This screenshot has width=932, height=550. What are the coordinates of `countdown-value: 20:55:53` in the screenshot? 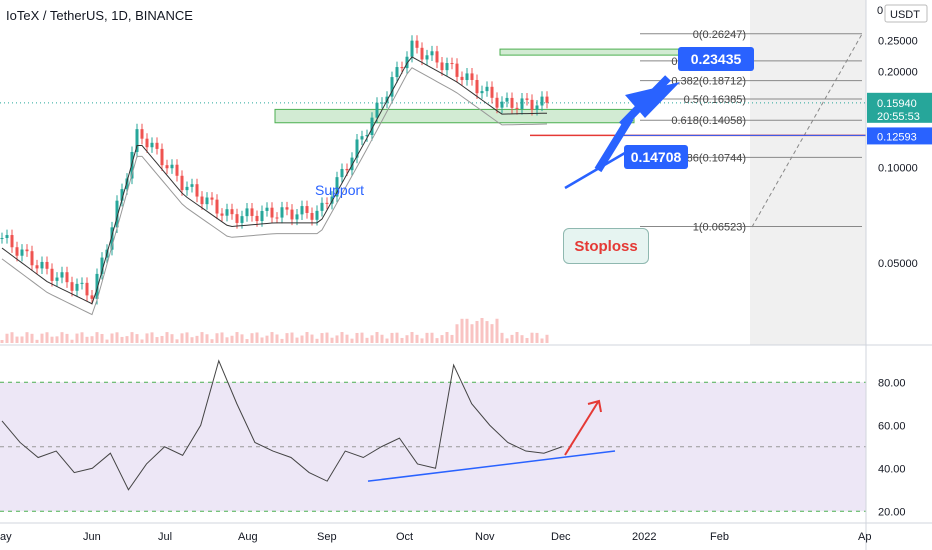 It's located at (898, 117).